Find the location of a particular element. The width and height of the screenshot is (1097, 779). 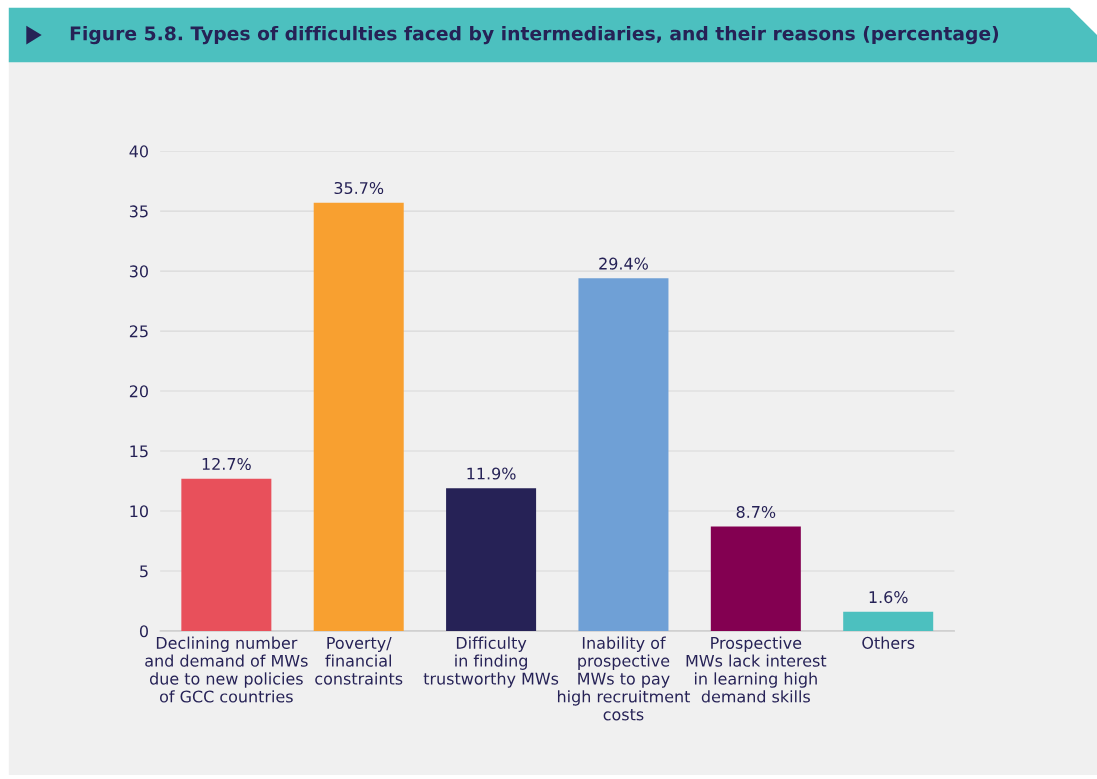

data-label: 12.7% is located at coordinates (226, 463).